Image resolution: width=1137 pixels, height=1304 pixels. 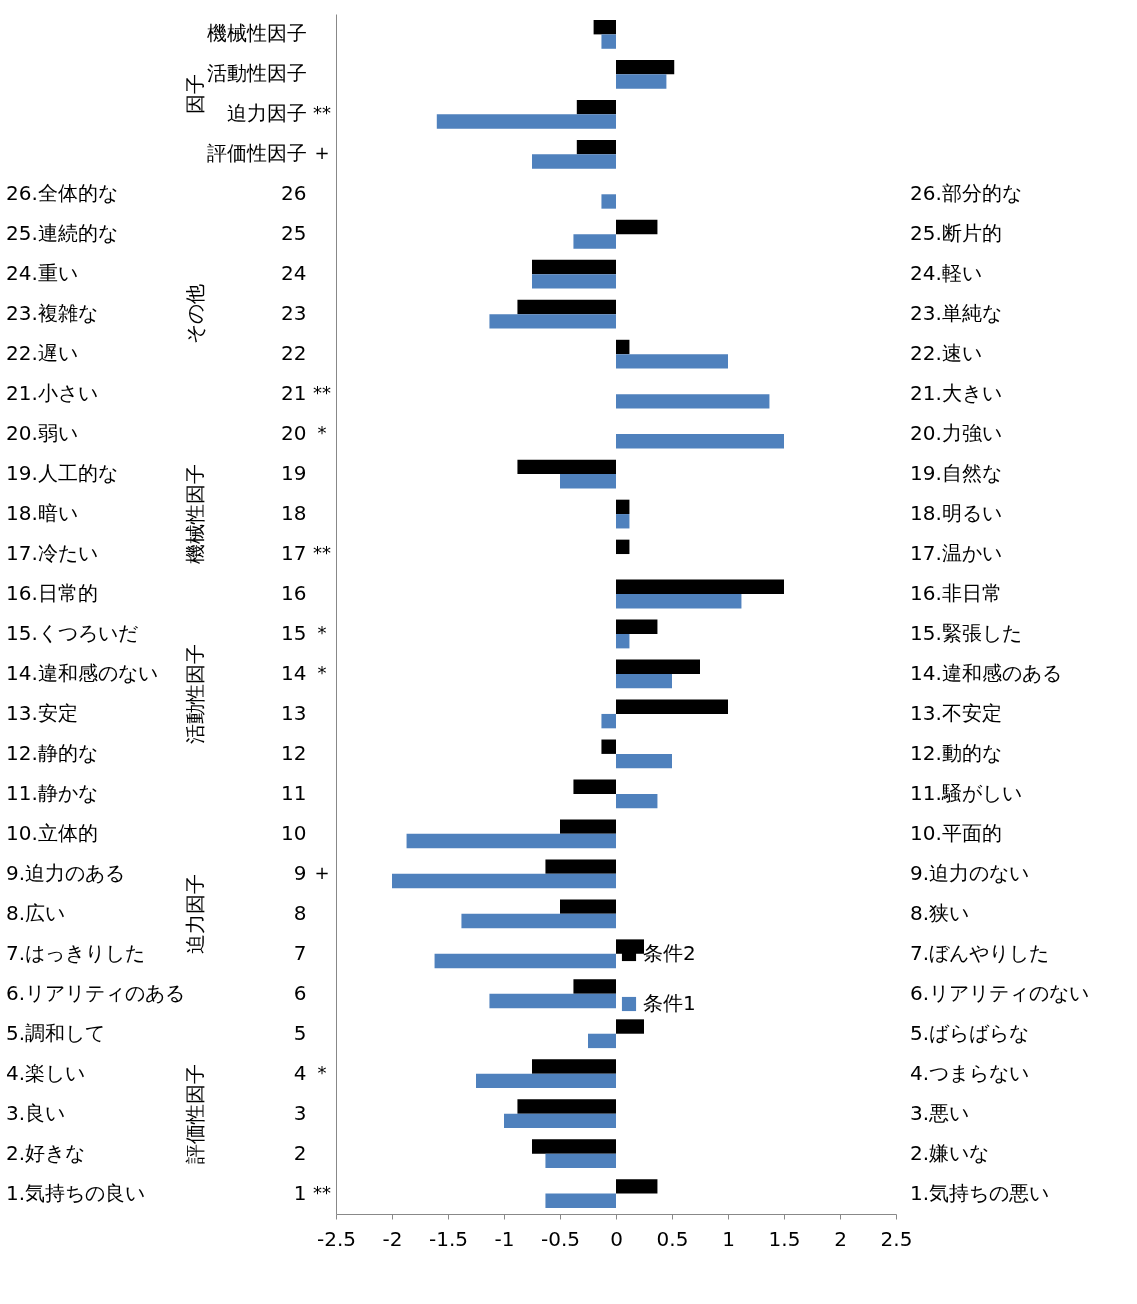 What do you see at coordinates (294, 273) in the screenshot?
I see `y-tick-label: 24` at bounding box center [294, 273].